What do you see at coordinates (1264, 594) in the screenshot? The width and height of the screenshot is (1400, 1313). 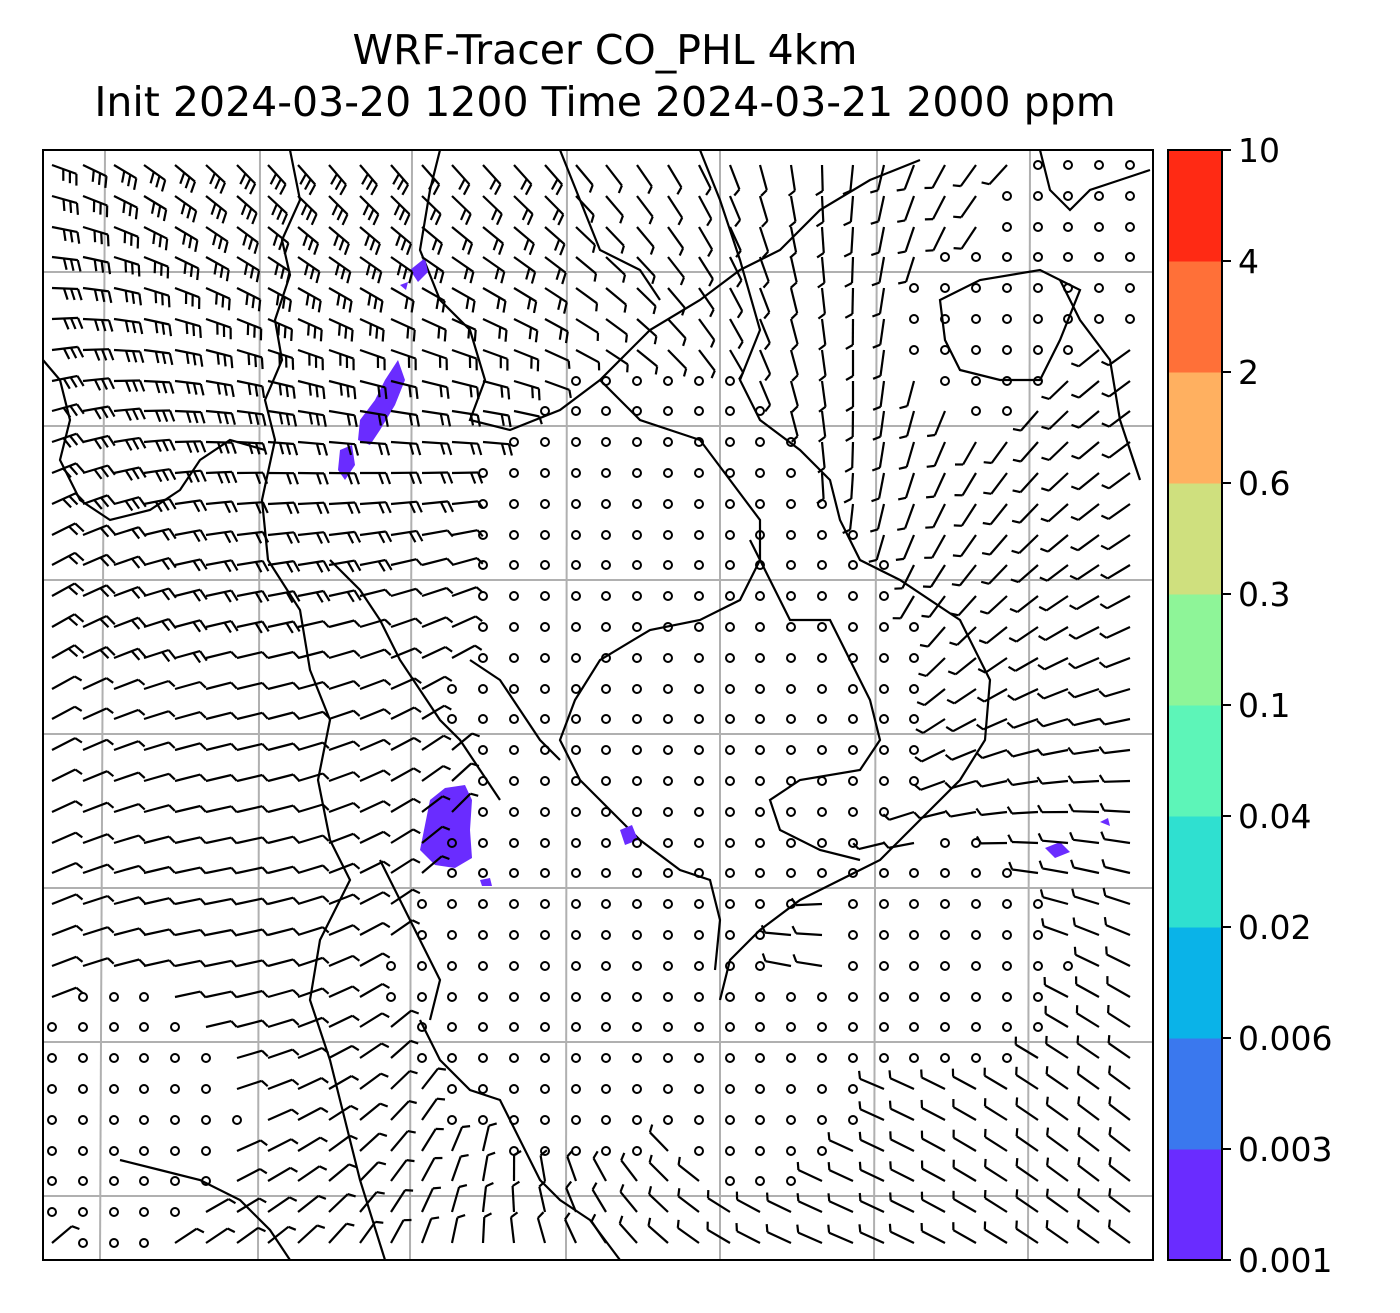 I see `colorbar-tick-label: 0.3` at bounding box center [1264, 594].